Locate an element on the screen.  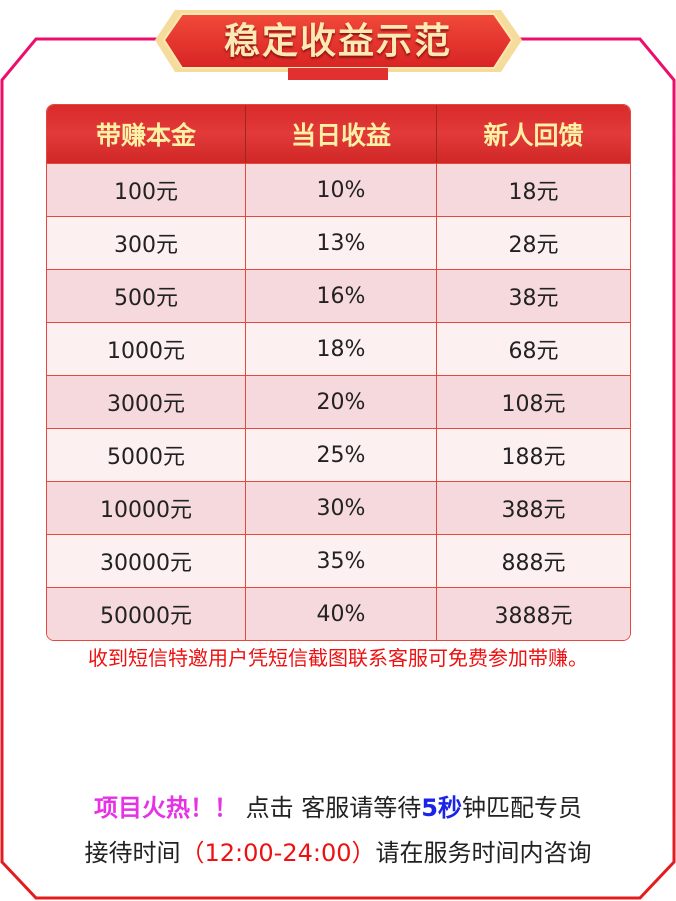
title-badge is located at coordinates (338, 45).